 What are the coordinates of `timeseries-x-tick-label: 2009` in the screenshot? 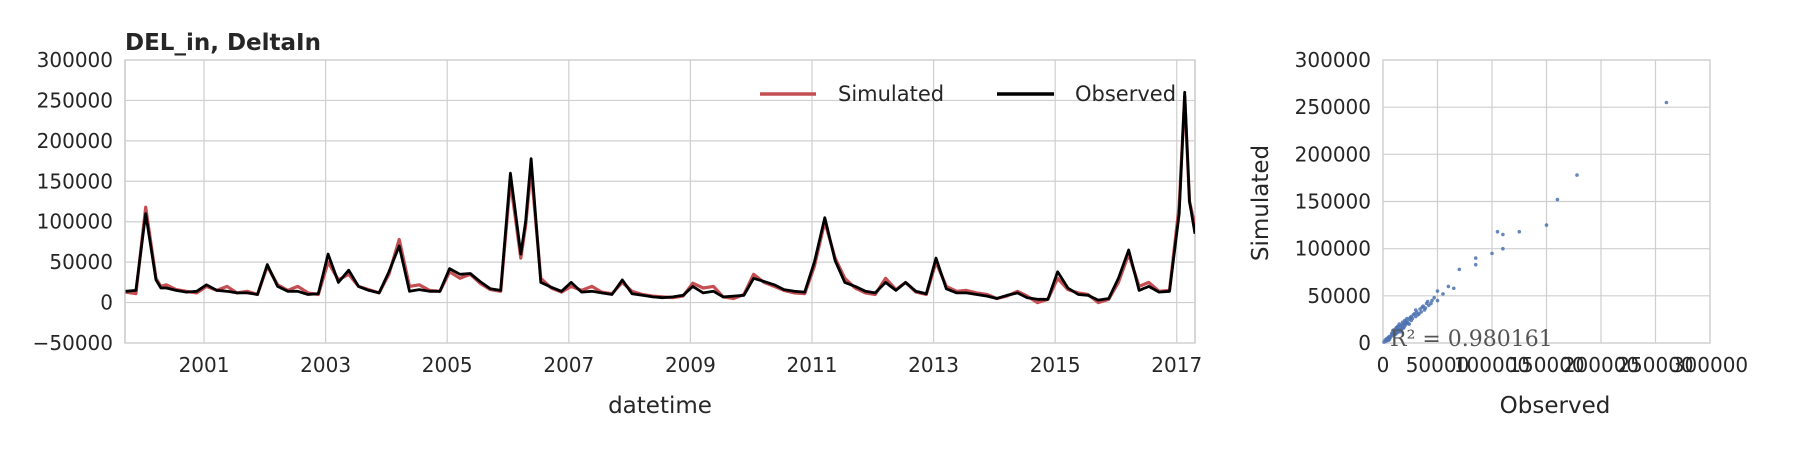 It's located at (690, 365).